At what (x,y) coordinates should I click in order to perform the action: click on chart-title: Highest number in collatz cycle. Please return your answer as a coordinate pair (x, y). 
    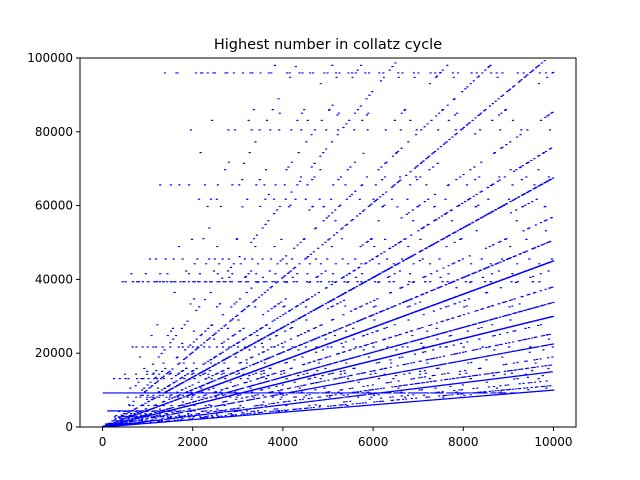
    Looking at the image, I should click on (328, 45).